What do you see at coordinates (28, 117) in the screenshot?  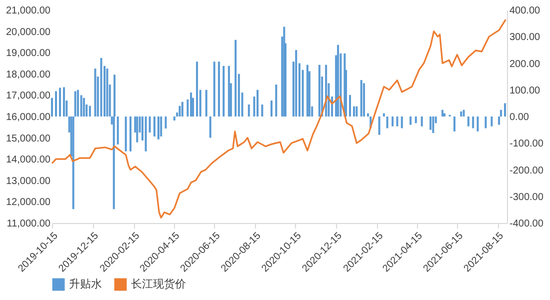 I see `y-tick-label: 16,000.00` at bounding box center [28, 117].